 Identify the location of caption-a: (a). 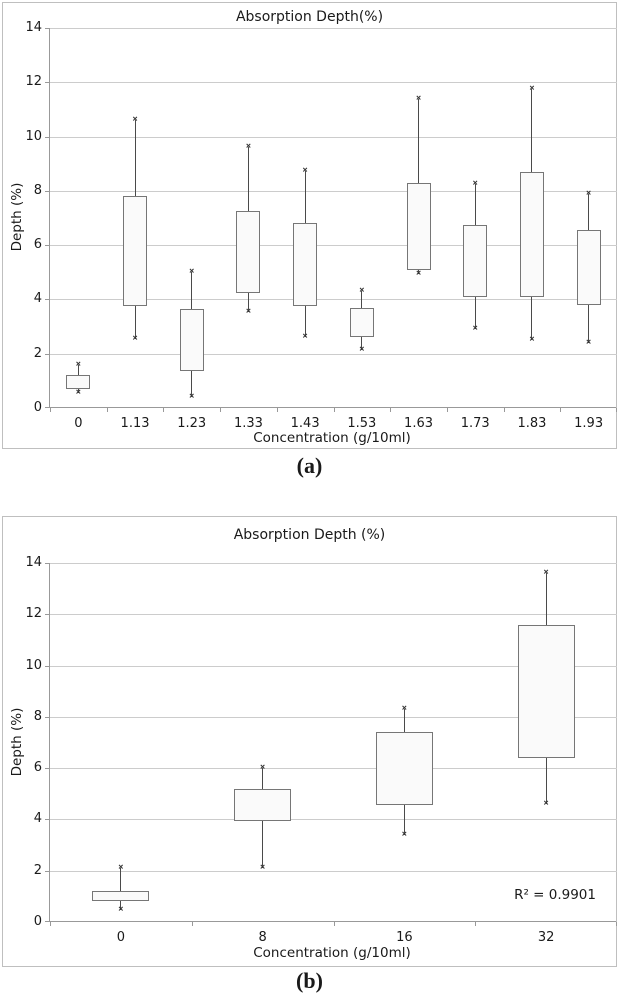
(309, 465).